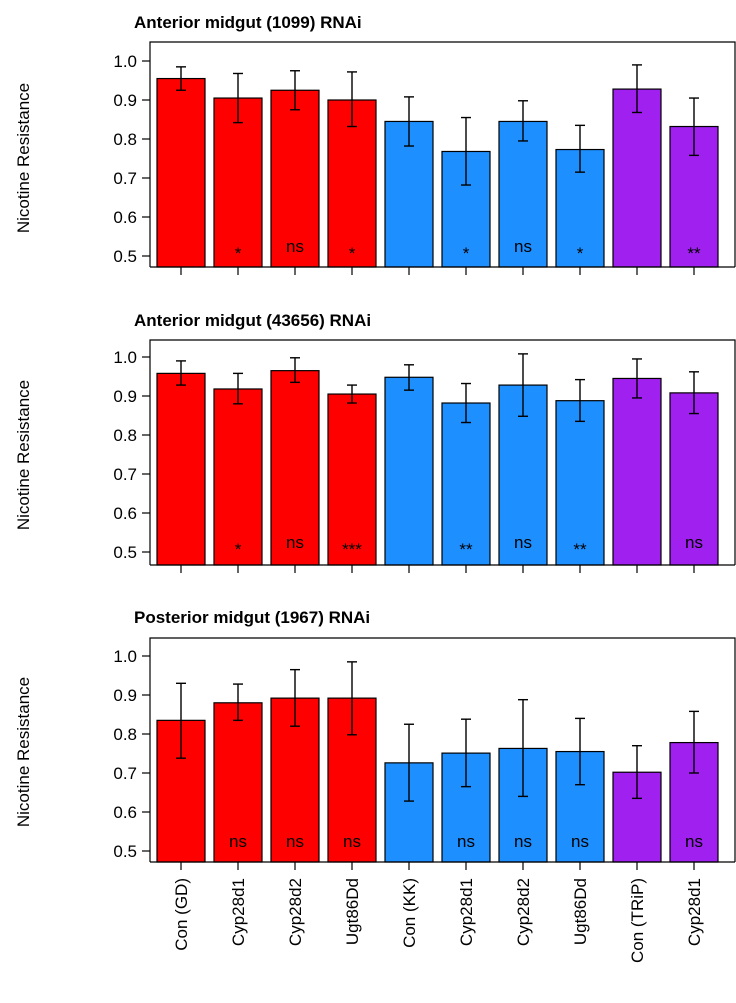 The height and width of the screenshot is (1003, 736). Describe the element at coordinates (252, 320) in the screenshot. I see `panel-title: Anterior midgut (43656) RNAi` at that location.